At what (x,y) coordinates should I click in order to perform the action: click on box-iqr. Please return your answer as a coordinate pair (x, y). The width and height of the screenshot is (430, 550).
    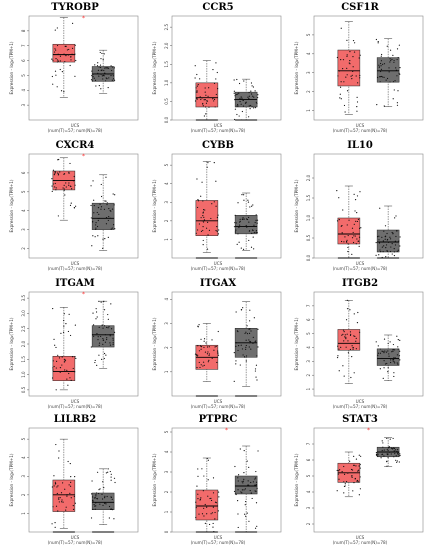
    Looking at the image, I should click on (207, 218).